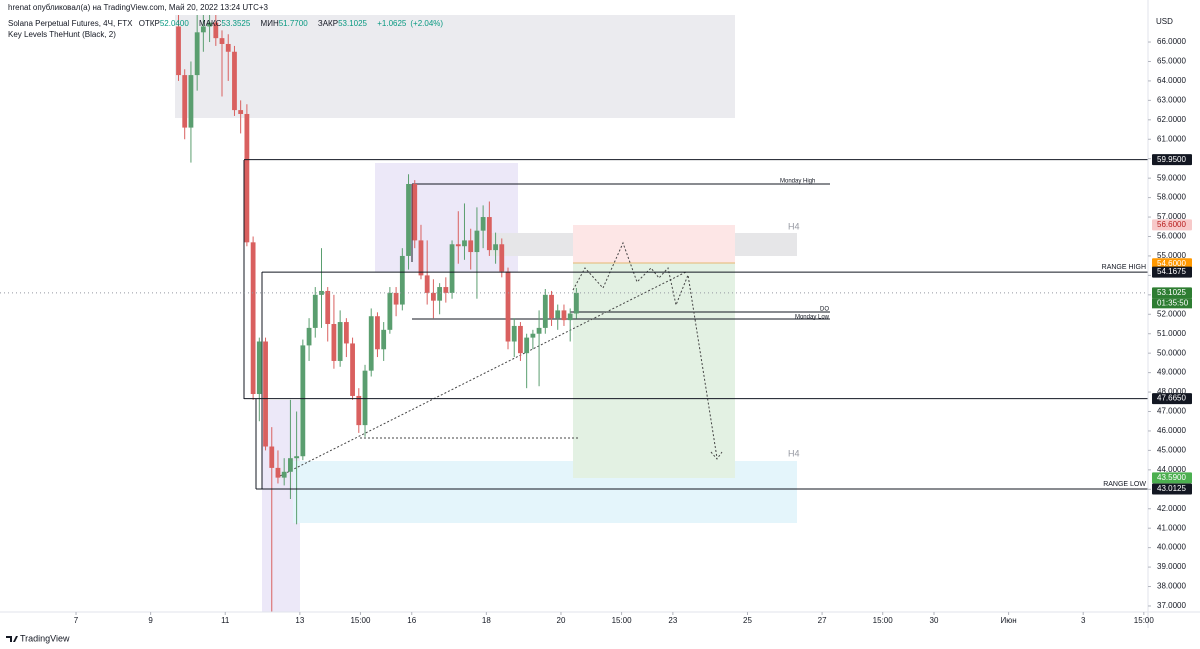 Image resolution: width=1200 pixels, height=649 pixels. I want to click on change-pct: (+2.04%), so click(427, 23).